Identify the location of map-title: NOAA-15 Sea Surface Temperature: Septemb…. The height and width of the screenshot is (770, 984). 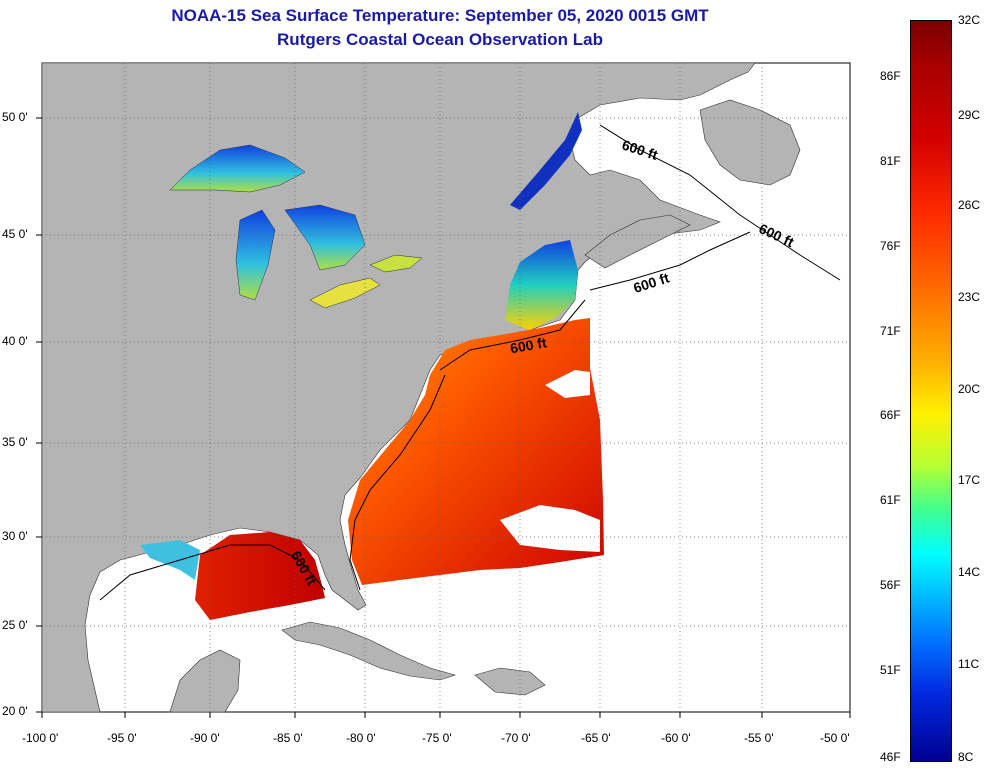
(440, 15).